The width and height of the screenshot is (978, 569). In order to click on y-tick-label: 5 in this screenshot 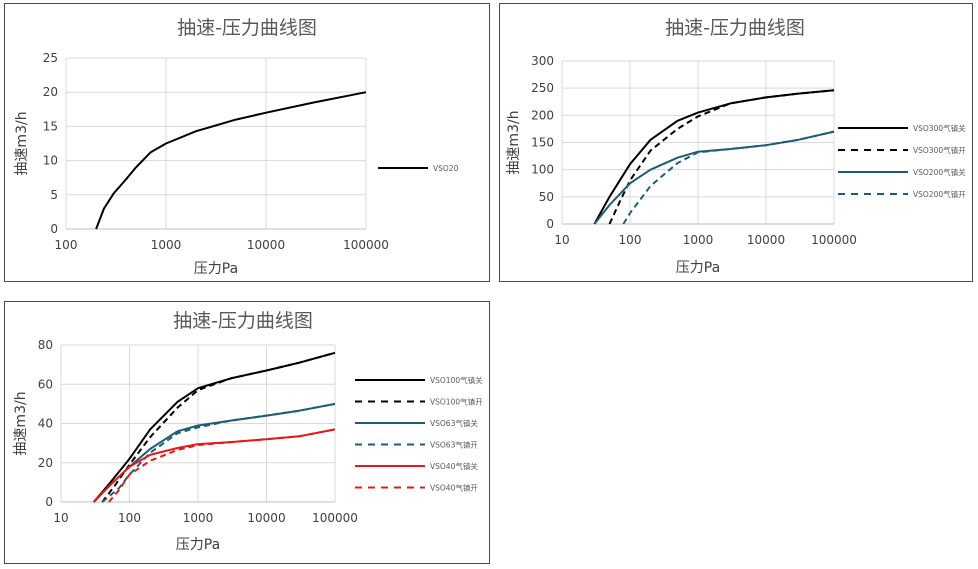, I will do `click(54, 195)`.